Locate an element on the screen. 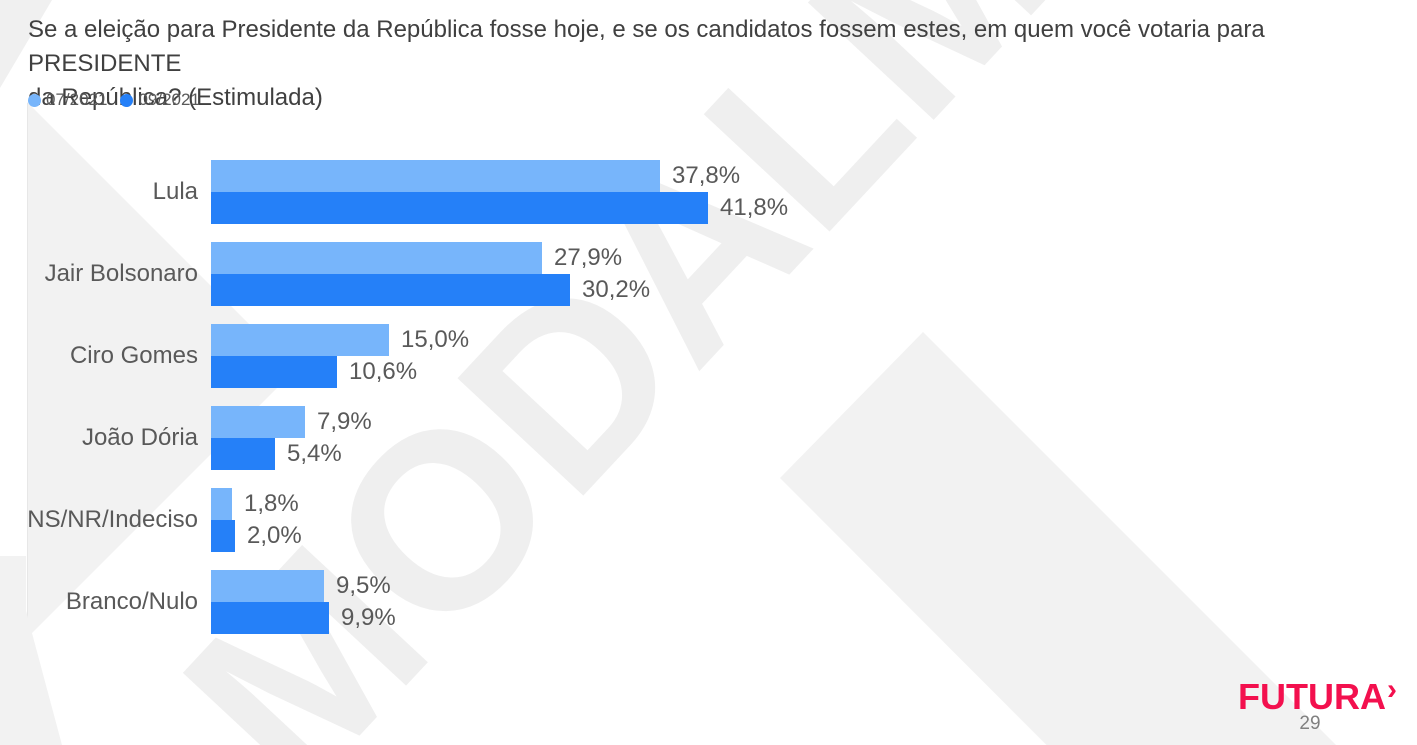 This screenshot has height=745, width=1417. value-label-09/2021-1: 41,8% is located at coordinates (754, 207).